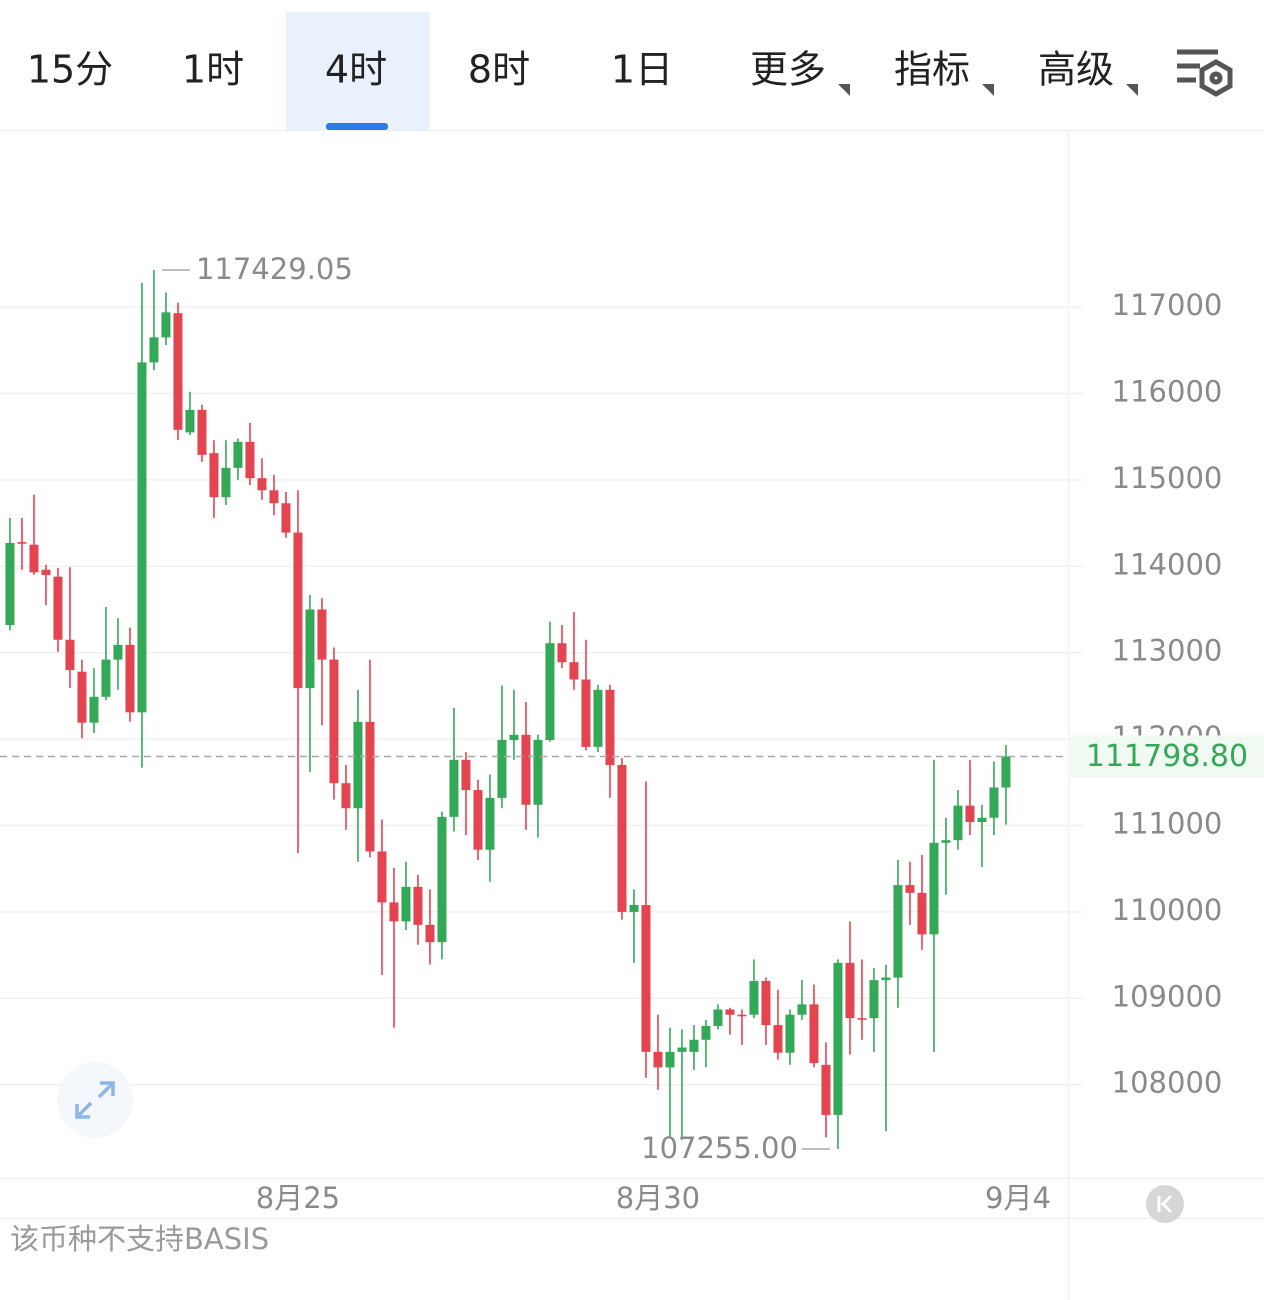 This screenshot has height=1300, width=1264. I want to click on menu-dropdown: 高级, so click(1076, 70).